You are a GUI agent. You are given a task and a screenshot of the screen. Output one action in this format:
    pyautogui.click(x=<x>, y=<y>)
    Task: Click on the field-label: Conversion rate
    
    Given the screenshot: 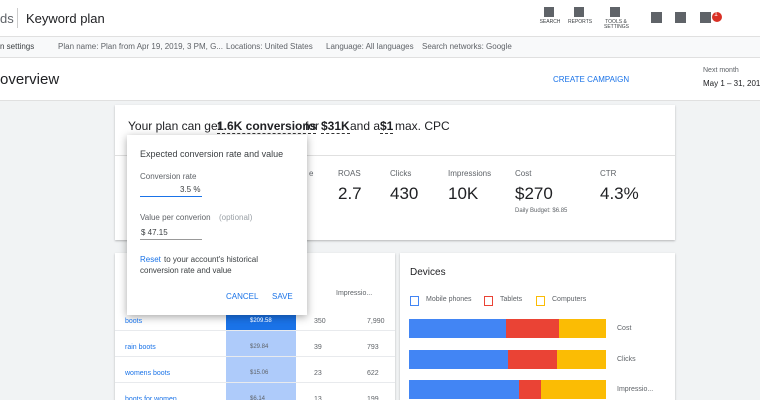 What is the action you would take?
    pyautogui.click(x=168, y=176)
    